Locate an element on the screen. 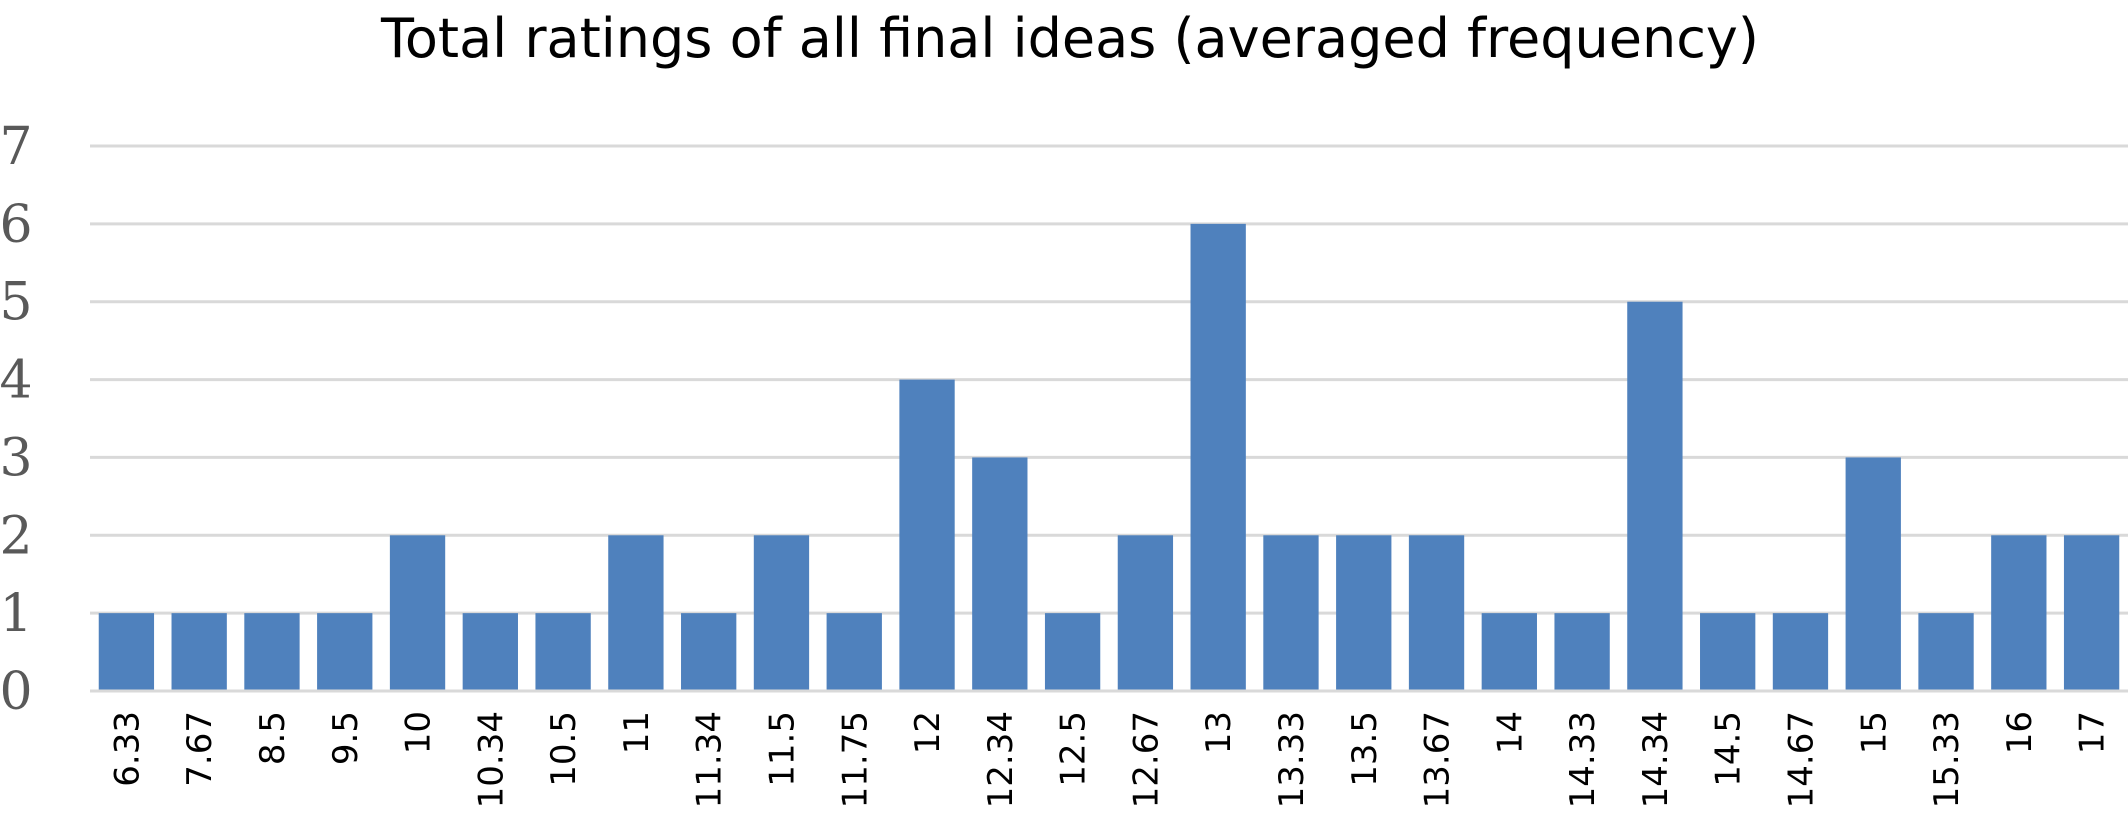  x-tick-label: 12 is located at coordinates (928, 732).